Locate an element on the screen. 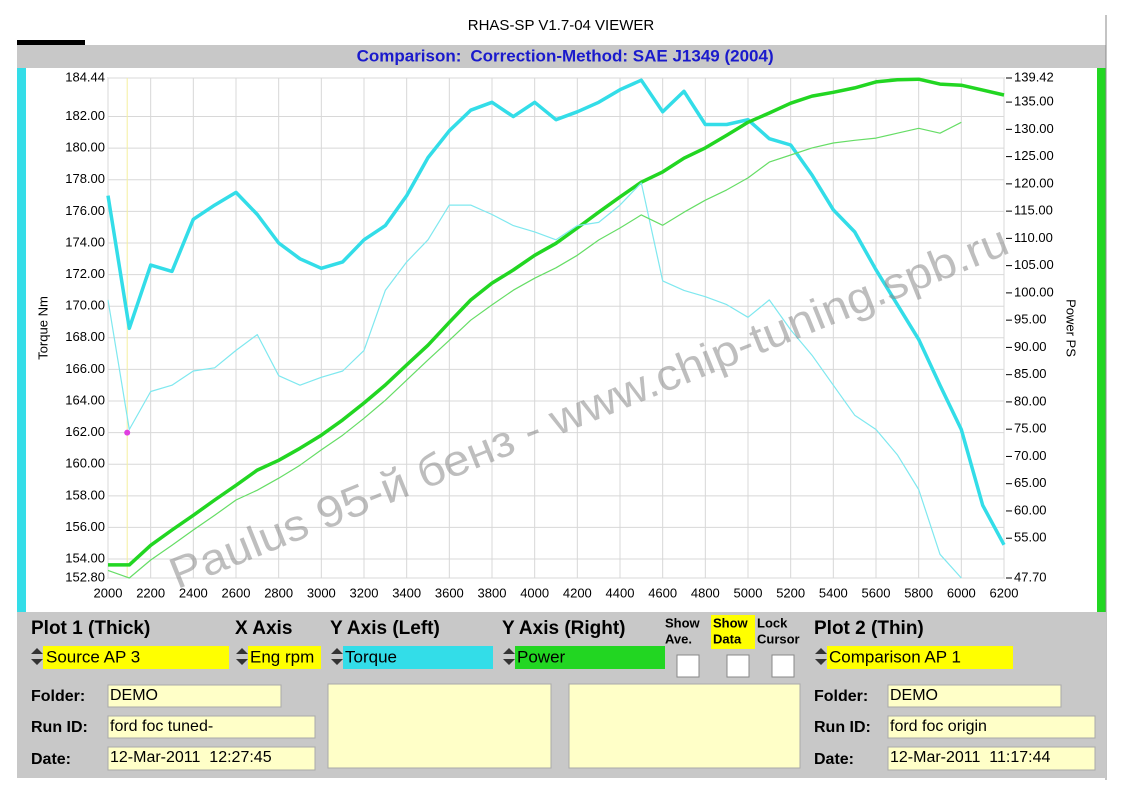  y-axis-label: Torque Nm is located at coordinates (42, 328).